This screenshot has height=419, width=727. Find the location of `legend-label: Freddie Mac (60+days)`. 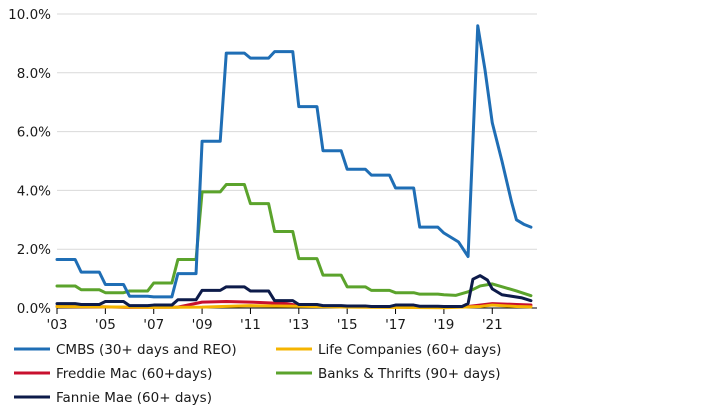

legend-label: Freddie Mac (60+days) is located at coordinates (134, 374).